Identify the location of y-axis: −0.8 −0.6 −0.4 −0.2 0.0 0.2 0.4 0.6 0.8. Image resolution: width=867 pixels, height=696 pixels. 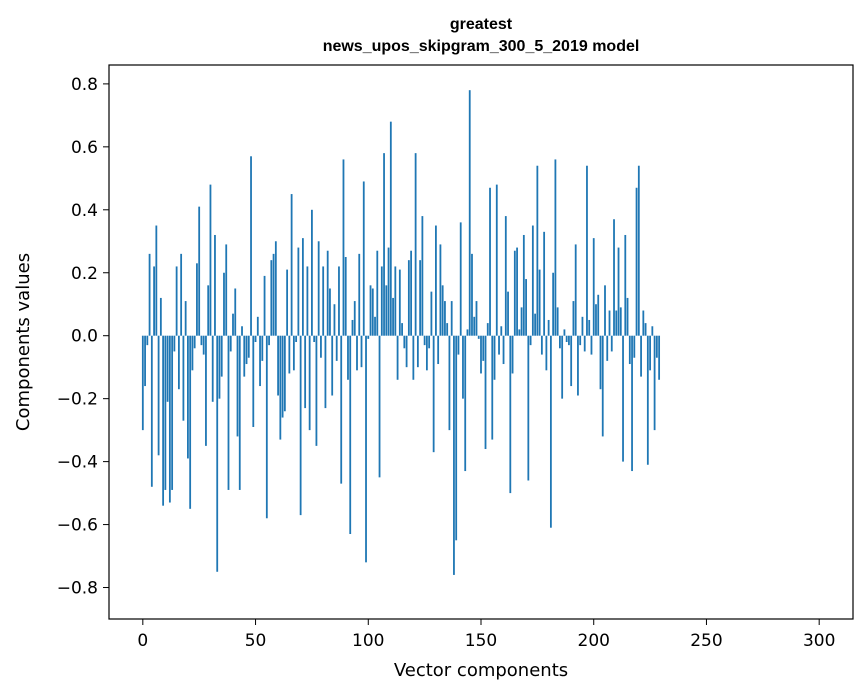
(83, 337).